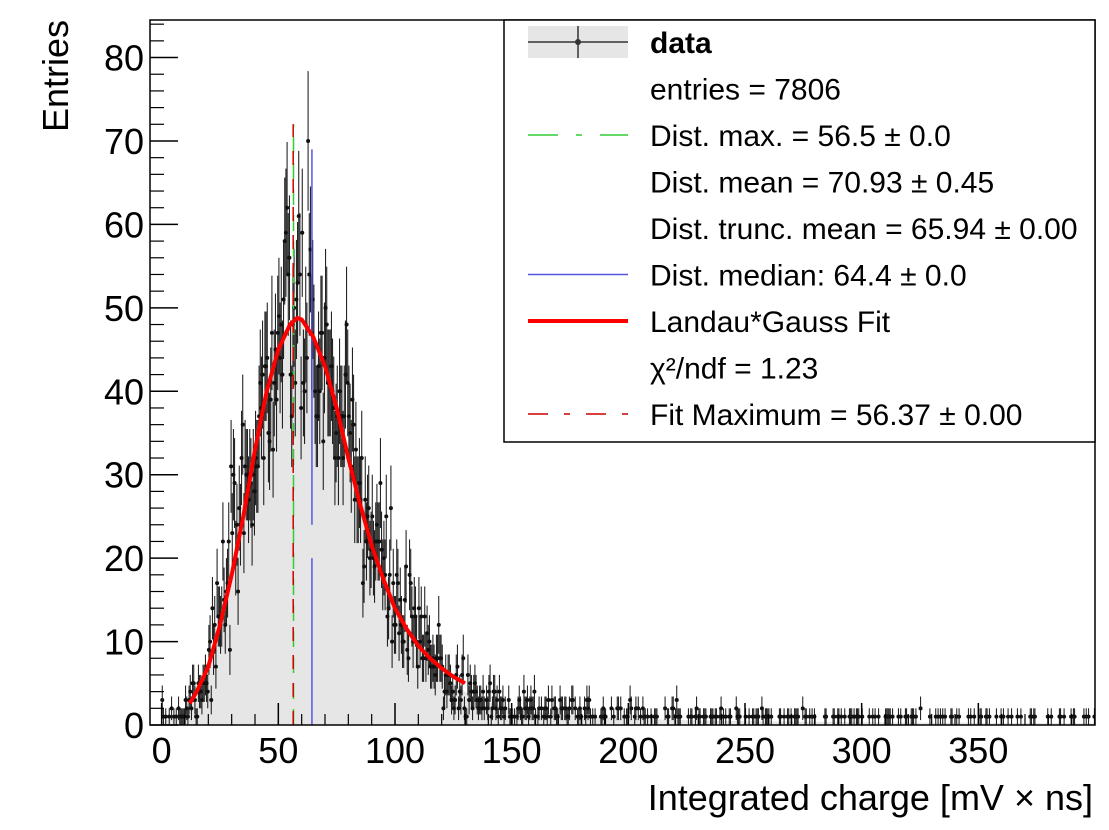 The image size is (1109, 830). What do you see at coordinates (745, 750) in the screenshot?
I see `x-tick-label: 250` at bounding box center [745, 750].